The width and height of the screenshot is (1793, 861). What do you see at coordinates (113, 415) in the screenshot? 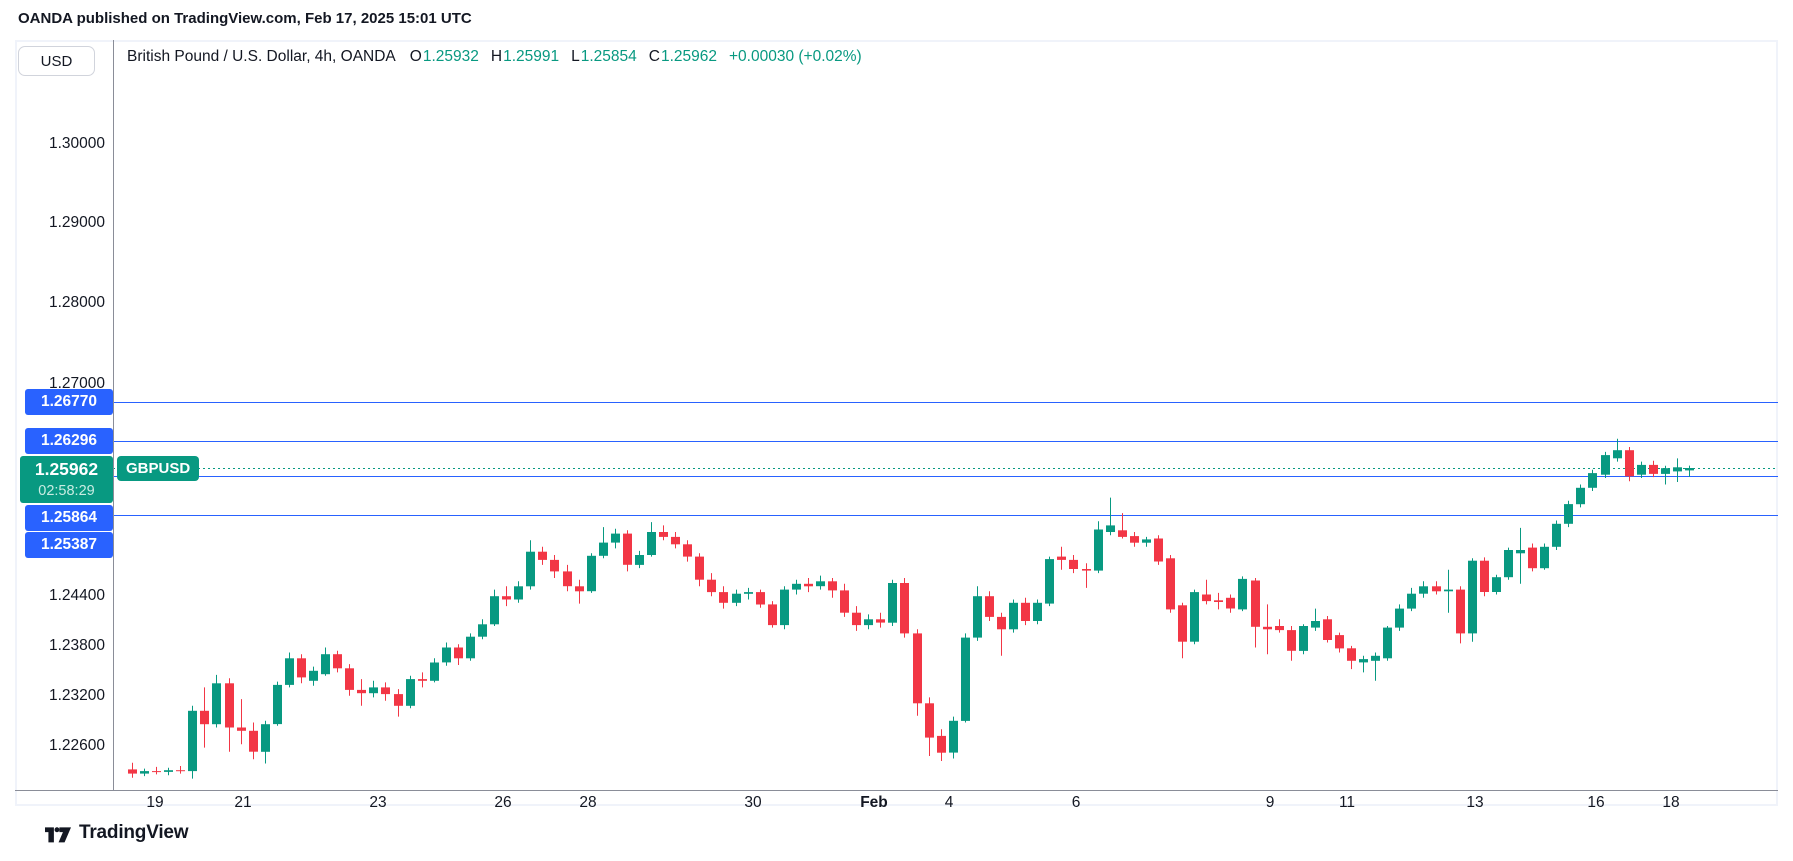
I see `price-axis-separator` at bounding box center [113, 415].